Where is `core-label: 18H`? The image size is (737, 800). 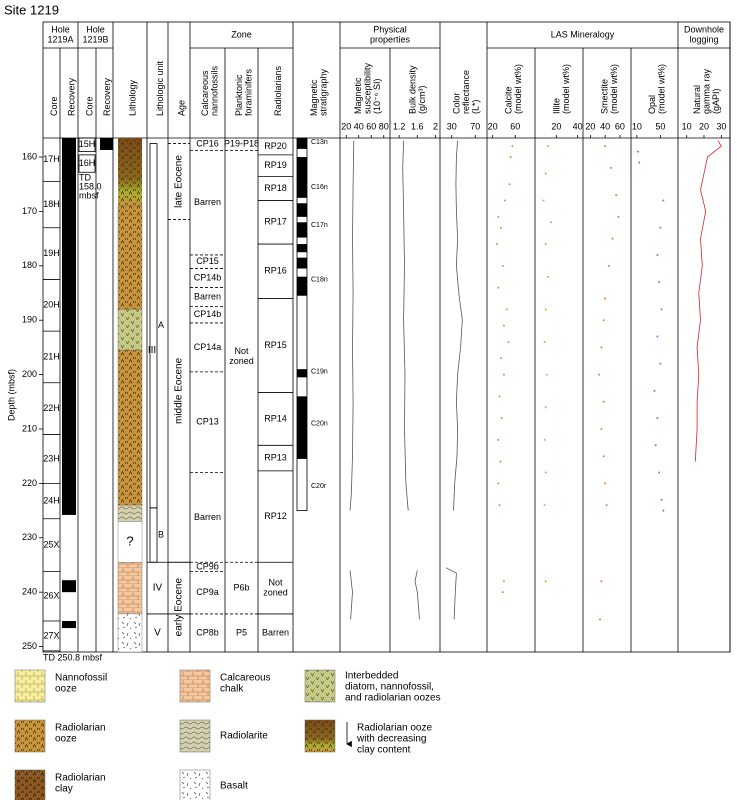 core-label: 18H is located at coordinates (51, 204).